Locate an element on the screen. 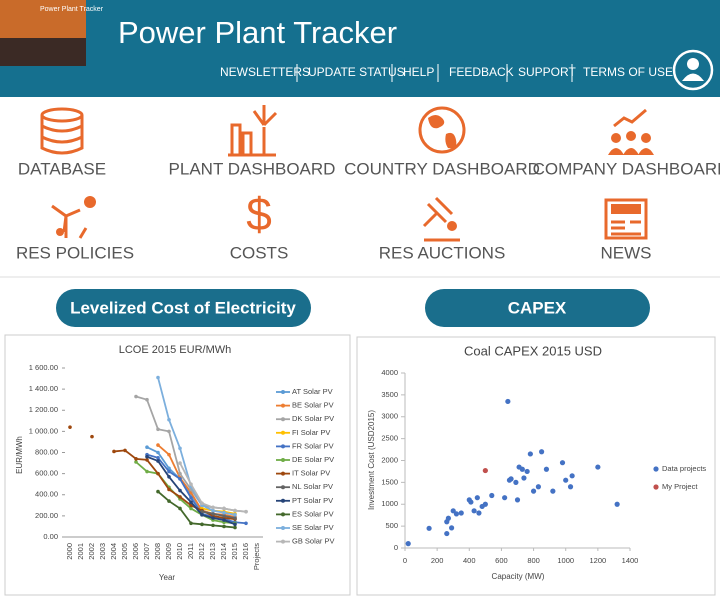 This screenshot has width=720, height=600. nav-link: NEWSLETTERS is located at coordinates (265, 72).